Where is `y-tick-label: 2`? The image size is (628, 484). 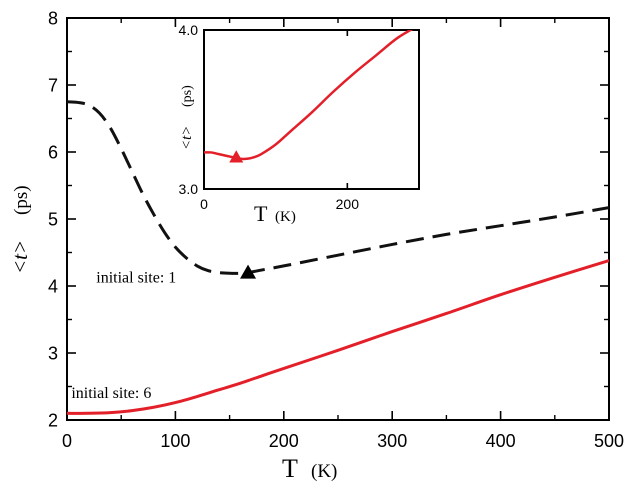
y-tick-label: 2 is located at coordinates (53, 420).